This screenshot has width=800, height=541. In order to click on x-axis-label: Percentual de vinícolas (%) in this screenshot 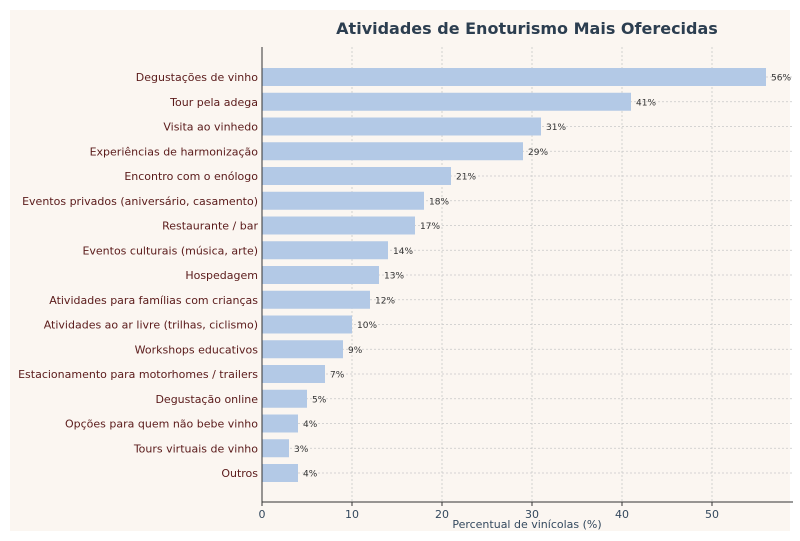, I will do `click(526, 524)`.